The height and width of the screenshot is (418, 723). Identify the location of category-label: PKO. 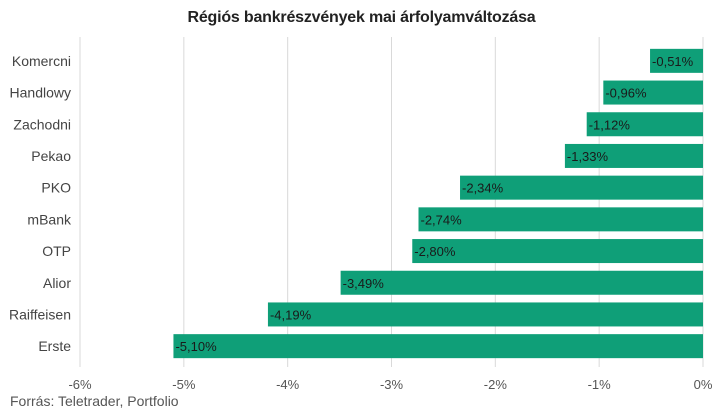
(56, 188).